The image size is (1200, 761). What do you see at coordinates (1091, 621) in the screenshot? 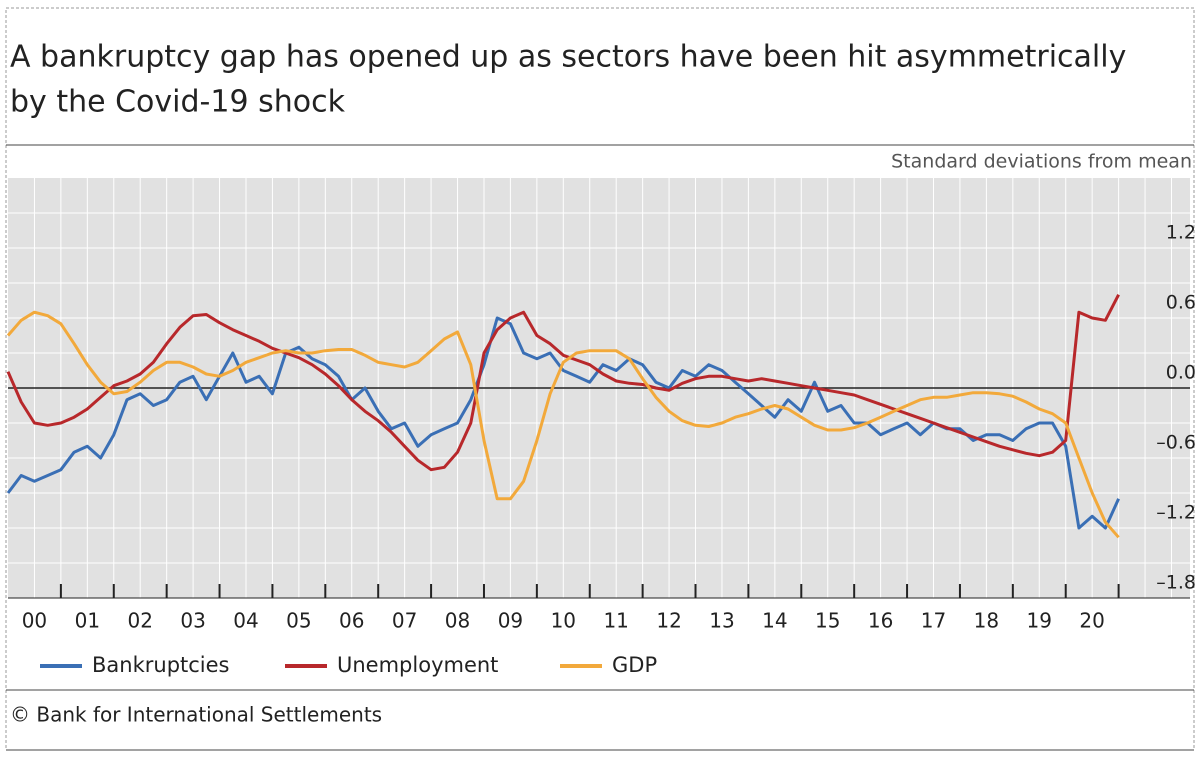
I see `x-tick-label: 20` at bounding box center [1091, 621].